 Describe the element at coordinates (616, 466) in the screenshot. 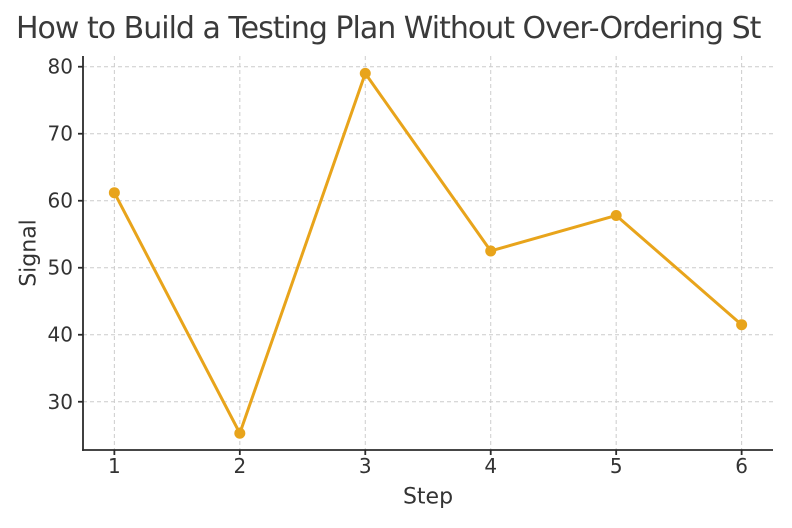

I see `x-tick-label: 5` at that location.